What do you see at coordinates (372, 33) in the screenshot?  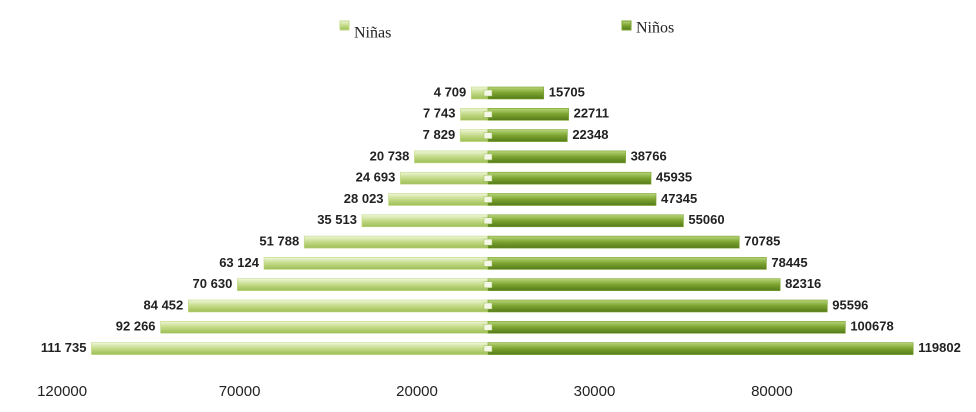 I see `legend-label: Niñas` at bounding box center [372, 33].